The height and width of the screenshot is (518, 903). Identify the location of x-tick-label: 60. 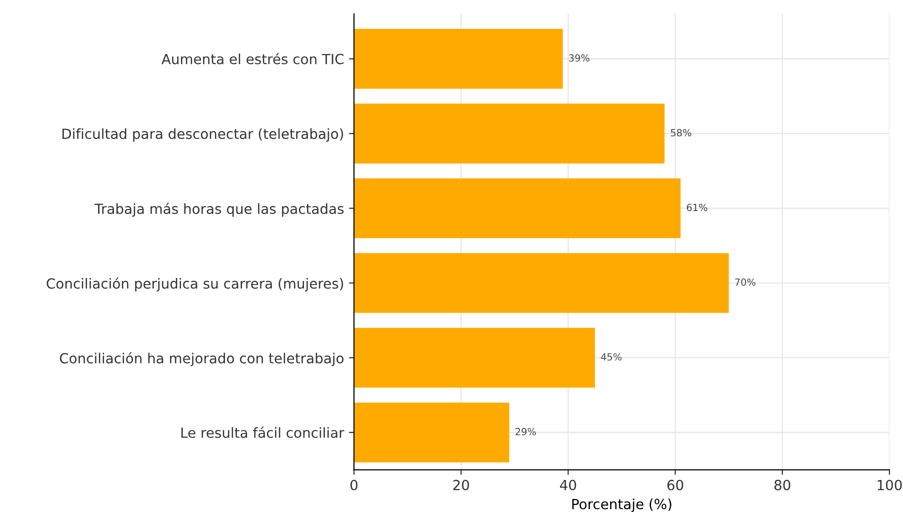
(675, 485).